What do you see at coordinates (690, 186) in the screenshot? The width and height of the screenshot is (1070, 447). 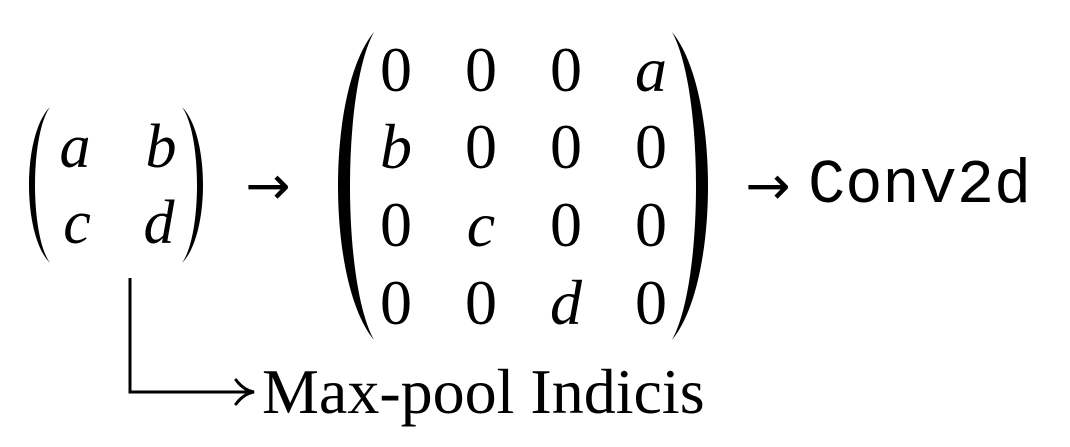 I see `unpooled-matrix-right-paren` at bounding box center [690, 186].